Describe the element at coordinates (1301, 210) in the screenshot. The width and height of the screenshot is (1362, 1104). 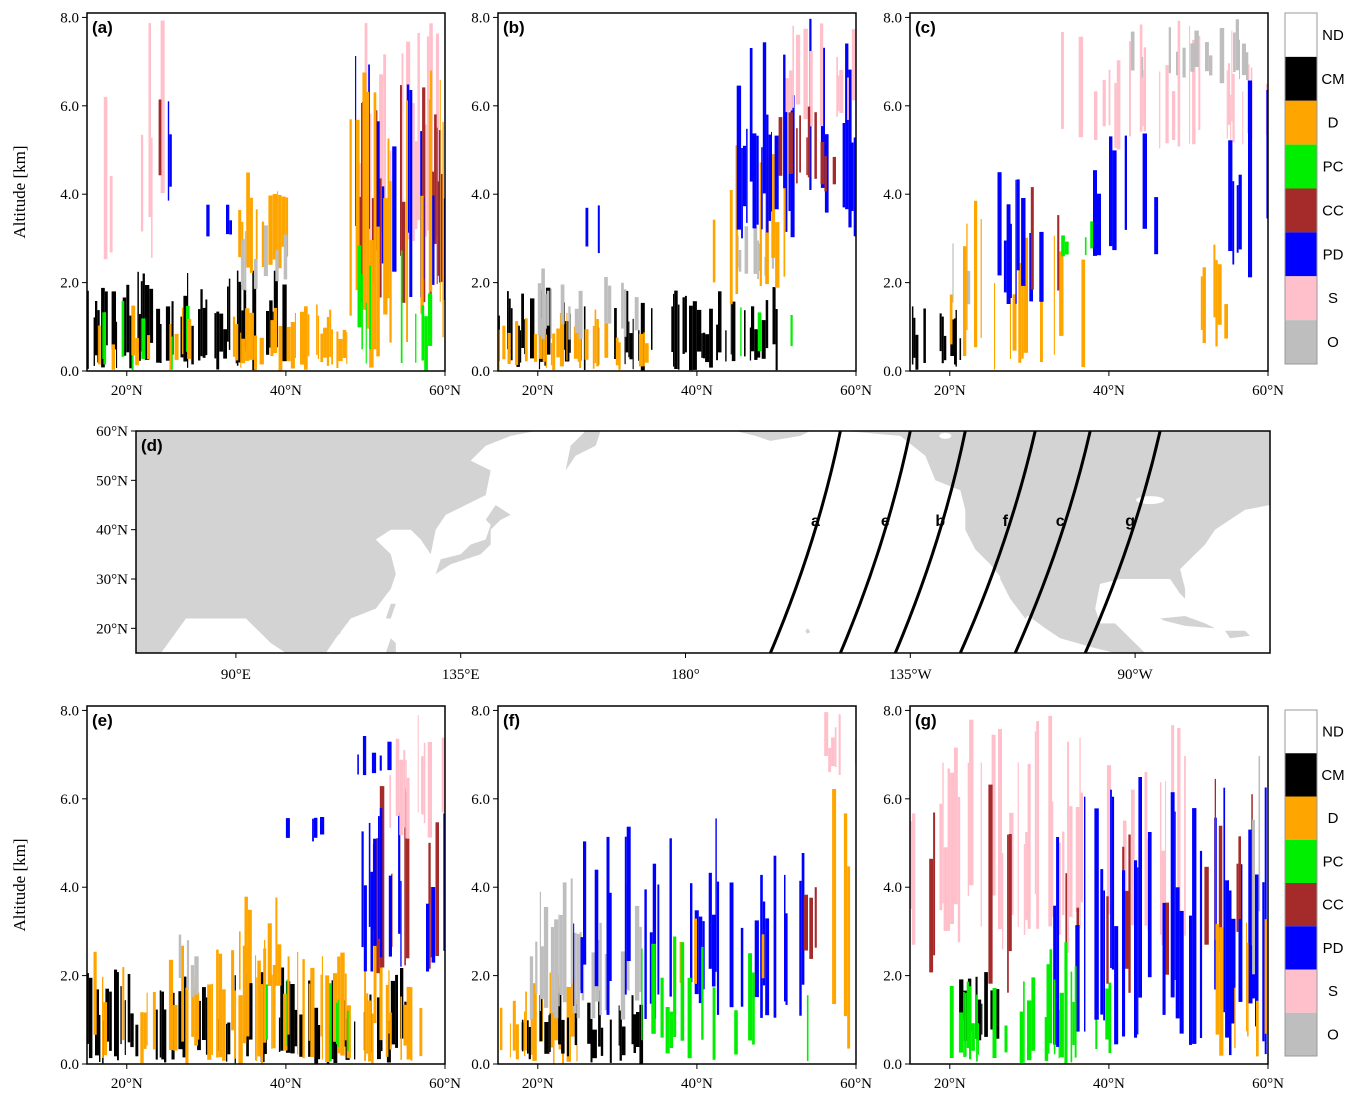
I see `legend-swatch-cc` at that location.